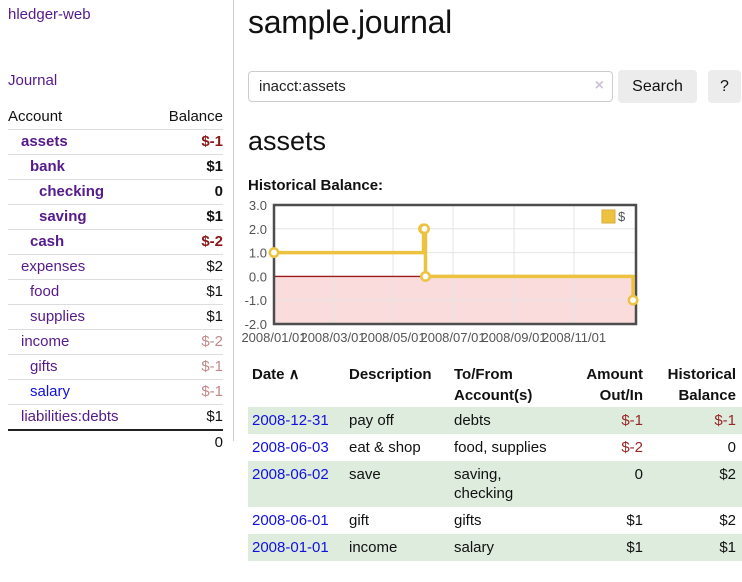 This screenshot has height=582, width=742. Describe the element at coordinates (474, 547) in the screenshot. I see `transaction-accounts: salary` at that location.